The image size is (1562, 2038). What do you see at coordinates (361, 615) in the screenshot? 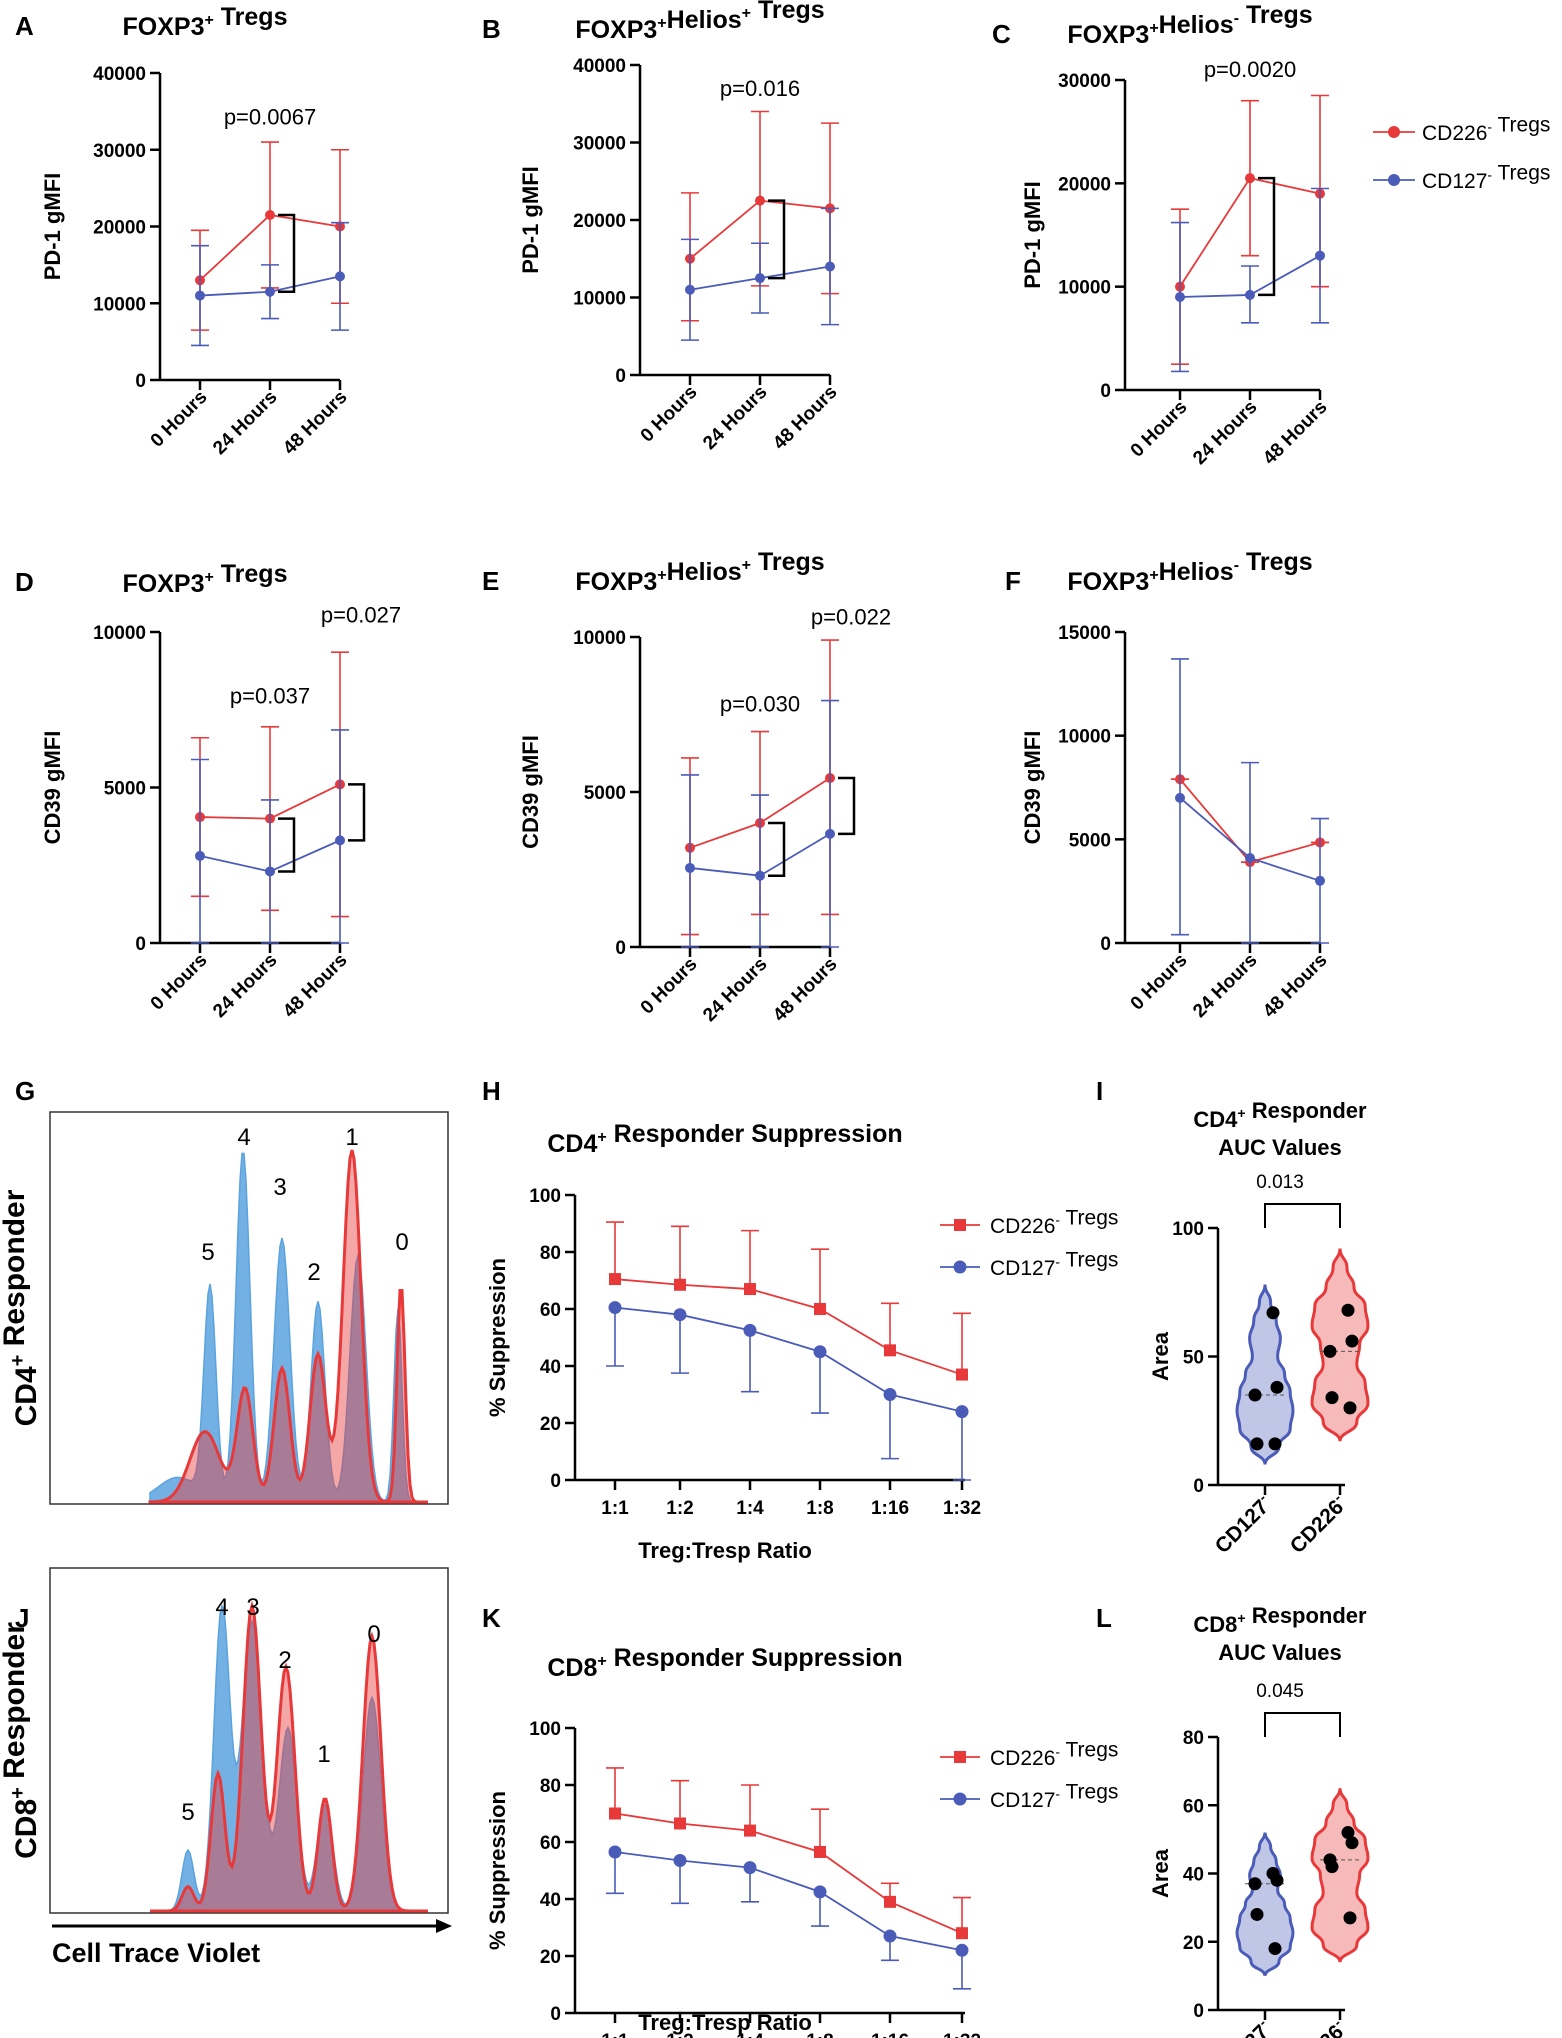
I see `p-value-label: p=0.027` at bounding box center [361, 615].